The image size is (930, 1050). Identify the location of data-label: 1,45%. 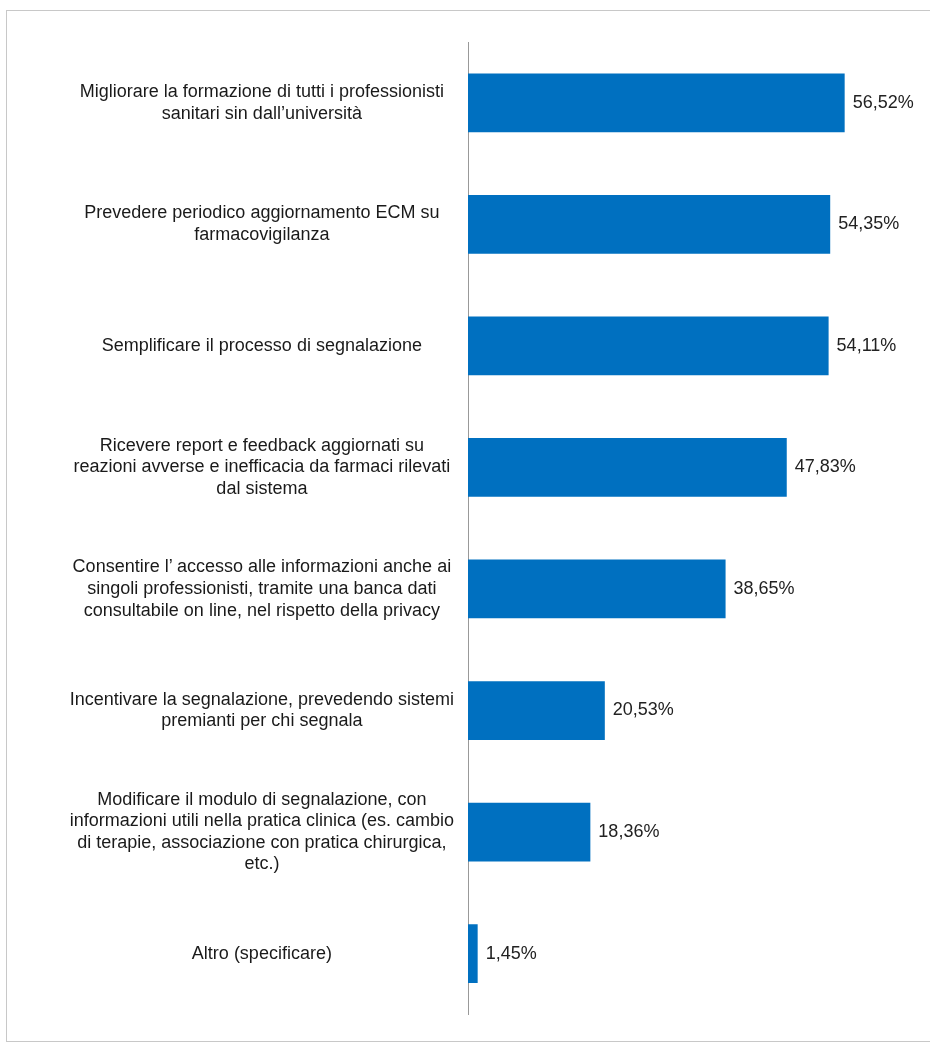
(511, 952).